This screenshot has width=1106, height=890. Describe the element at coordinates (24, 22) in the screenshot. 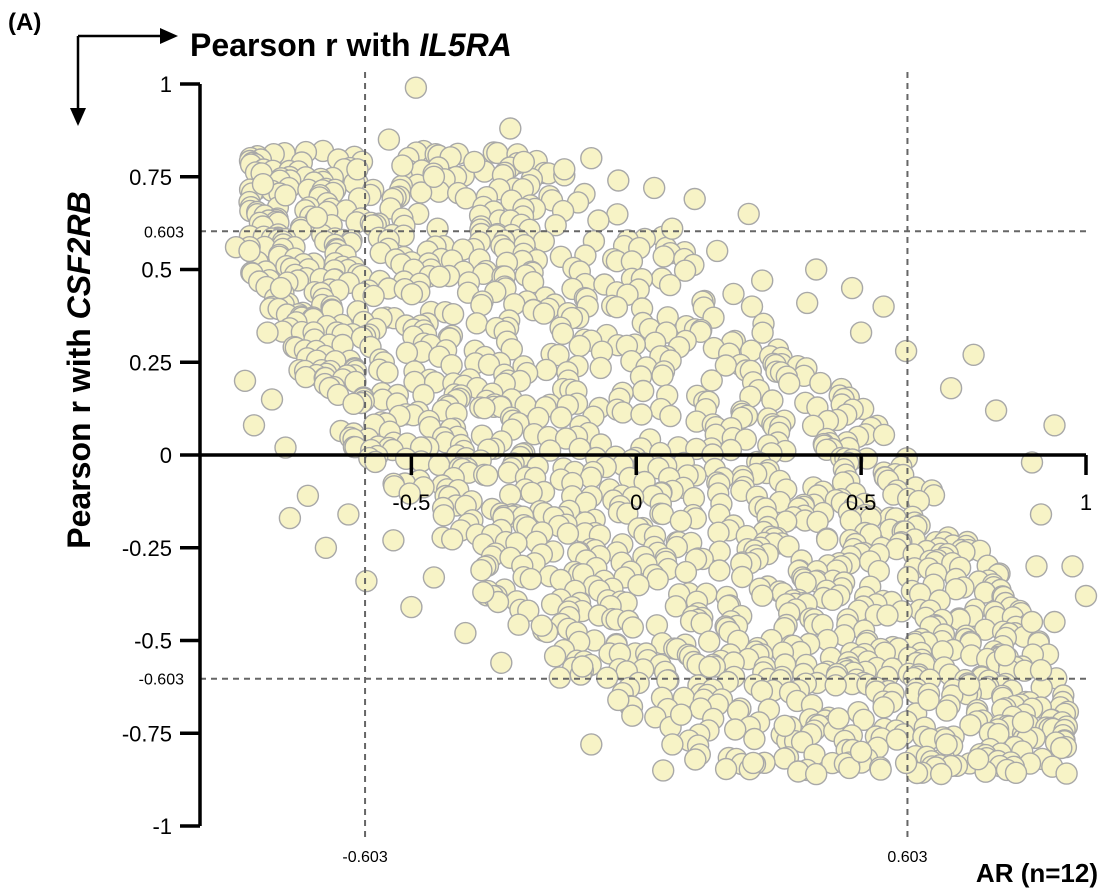

I see `panel-label: (A)` at that location.